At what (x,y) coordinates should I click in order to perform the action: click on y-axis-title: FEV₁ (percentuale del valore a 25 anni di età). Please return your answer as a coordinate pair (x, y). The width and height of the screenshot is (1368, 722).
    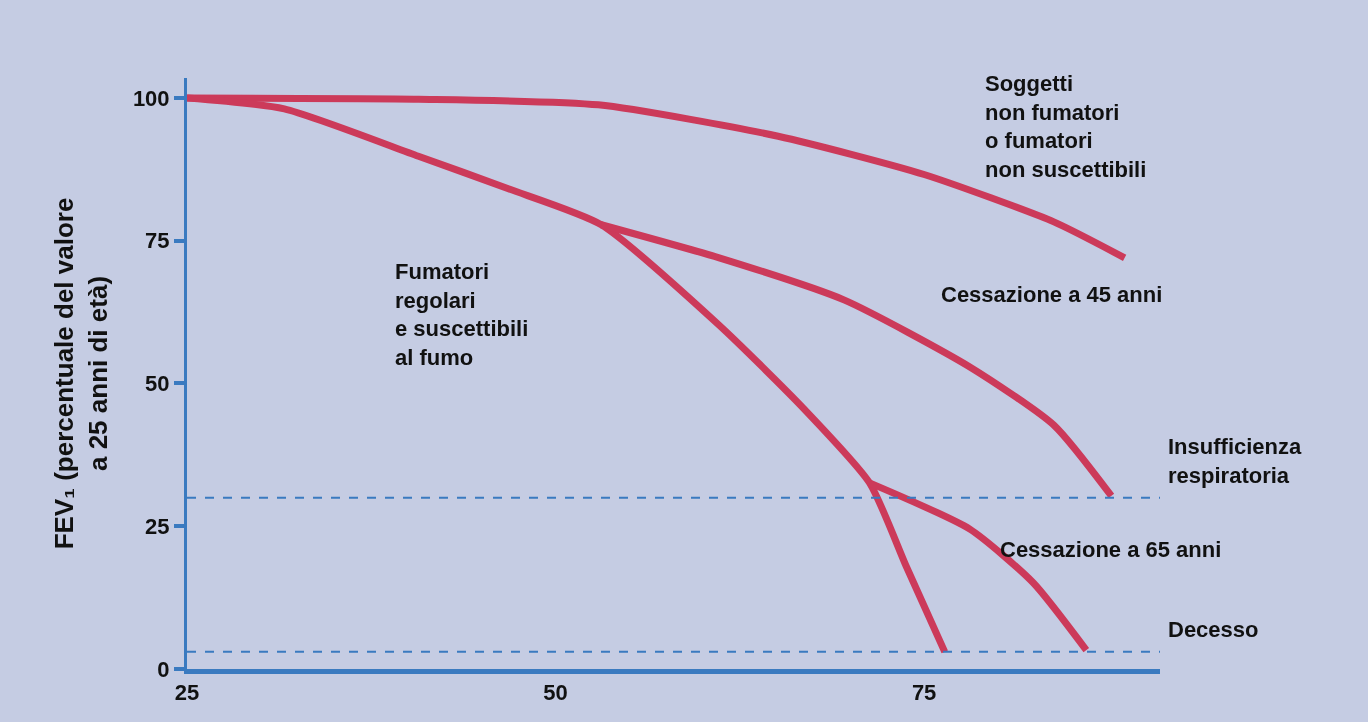
    Looking at the image, I should click on (81, 373).